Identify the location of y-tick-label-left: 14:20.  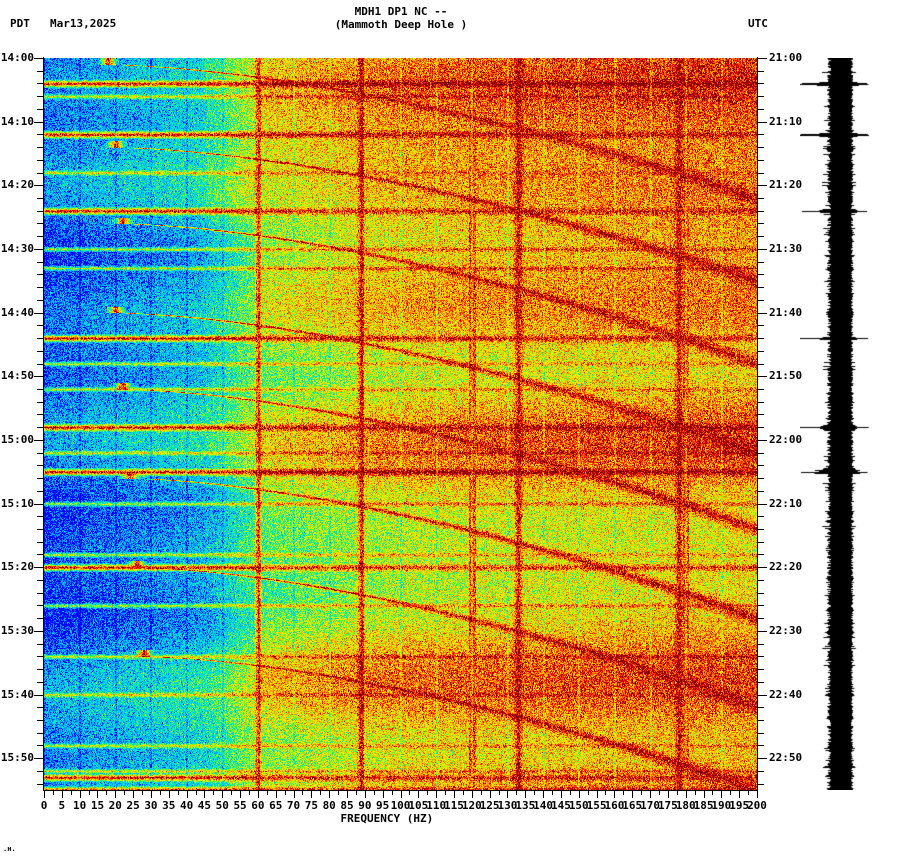
(17, 185).